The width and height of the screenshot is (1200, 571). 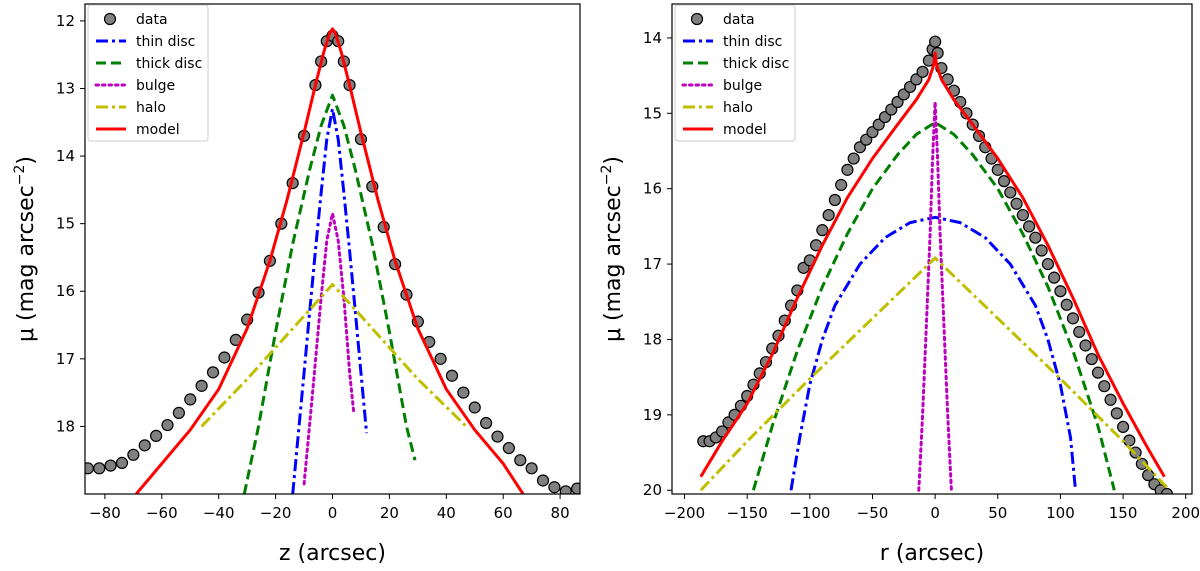 I want to click on x-tick-label: −150, so click(x=747, y=513).